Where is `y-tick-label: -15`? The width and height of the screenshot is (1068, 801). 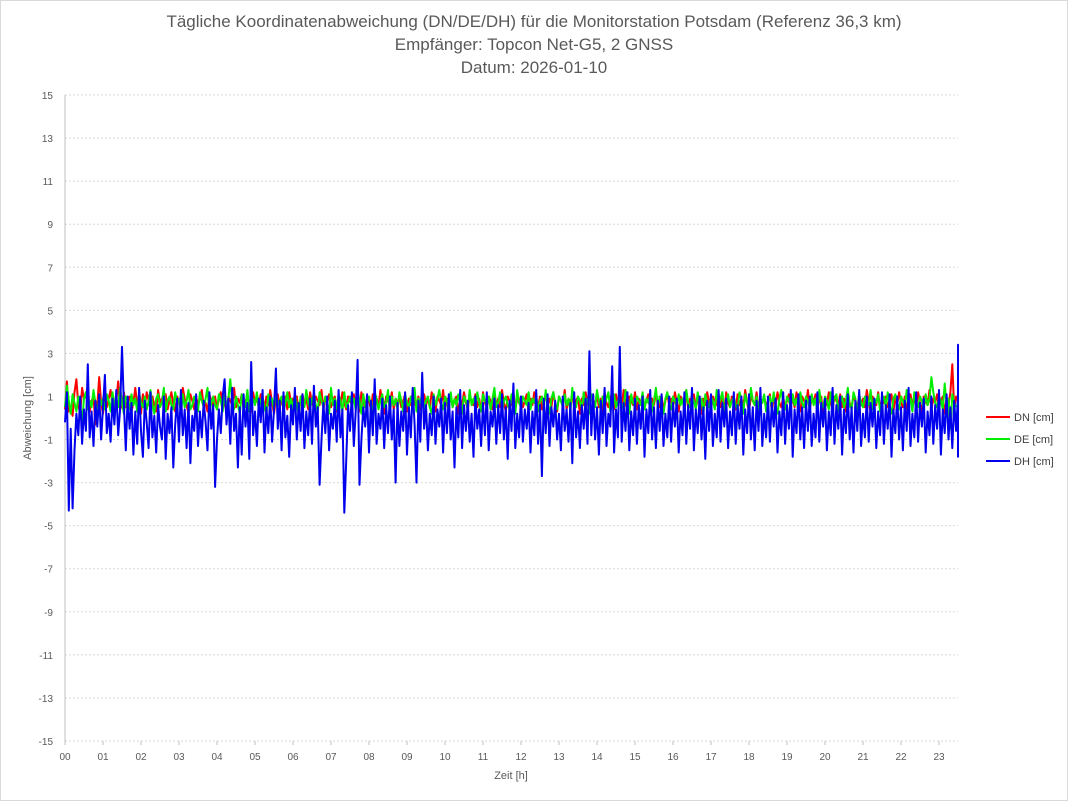 y-tick-label: -15 is located at coordinates (46, 742).